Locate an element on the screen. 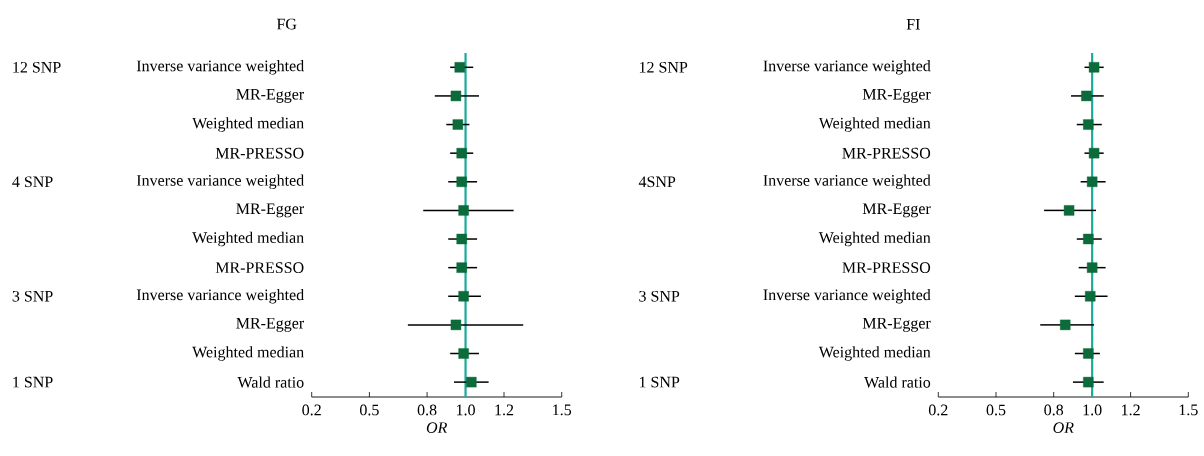  chart-title: FI is located at coordinates (913, 24).